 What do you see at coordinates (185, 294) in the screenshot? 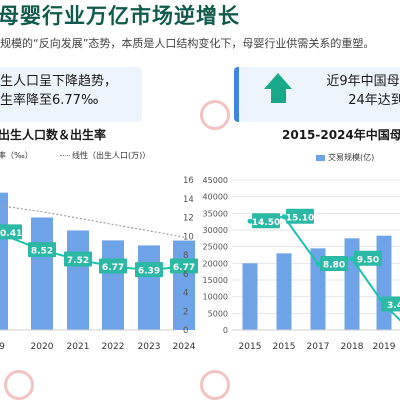
I see `y2-tick-label: 4` at bounding box center [185, 294].